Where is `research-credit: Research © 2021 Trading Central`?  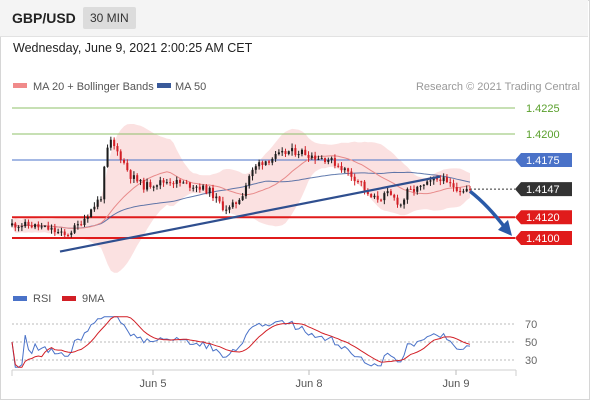 research-credit: Research © 2021 Trading Central is located at coordinates (498, 87).